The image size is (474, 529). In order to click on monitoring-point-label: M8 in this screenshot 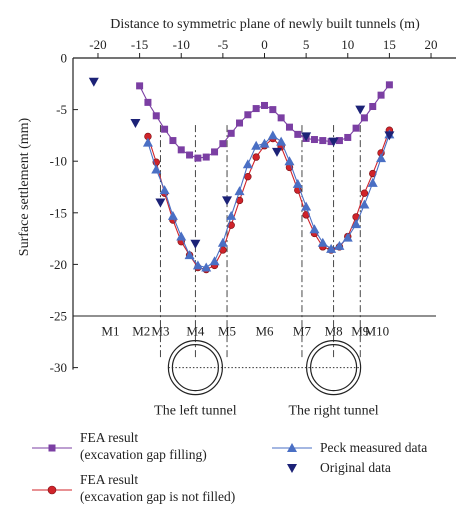, I will do `click(334, 330)`.